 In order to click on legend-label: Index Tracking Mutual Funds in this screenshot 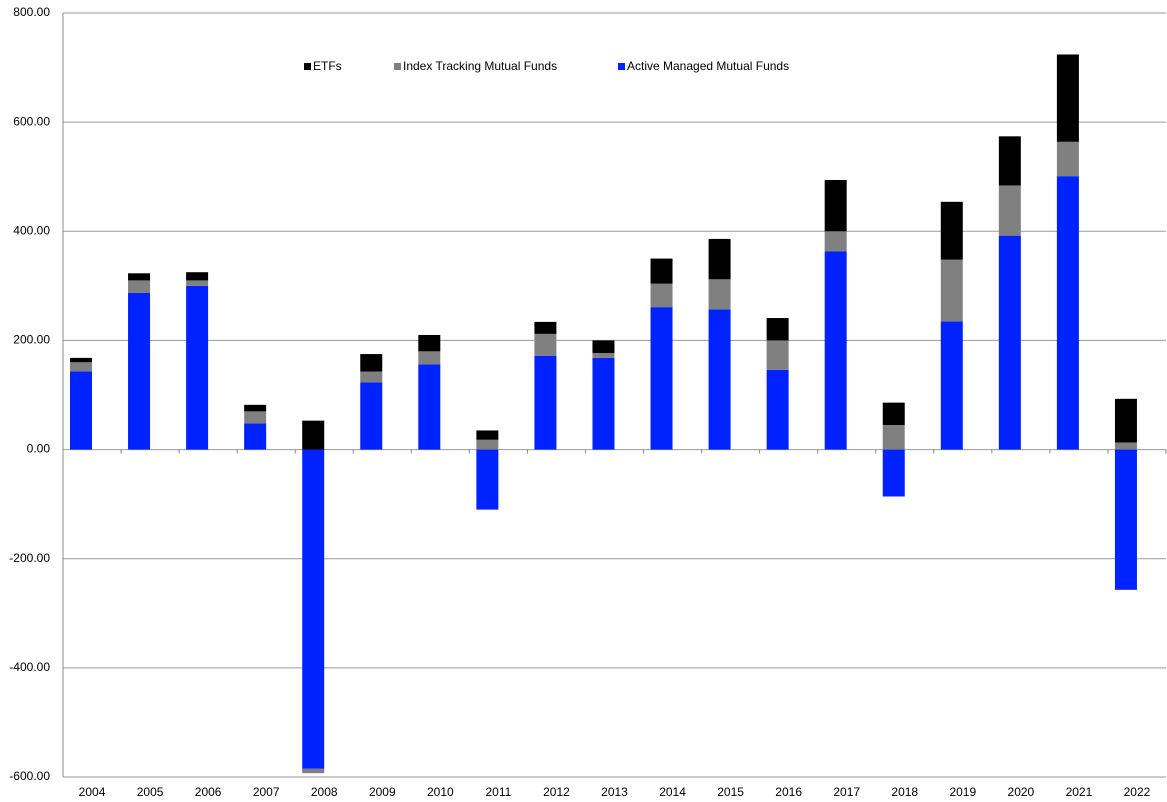, I will do `click(480, 66)`.